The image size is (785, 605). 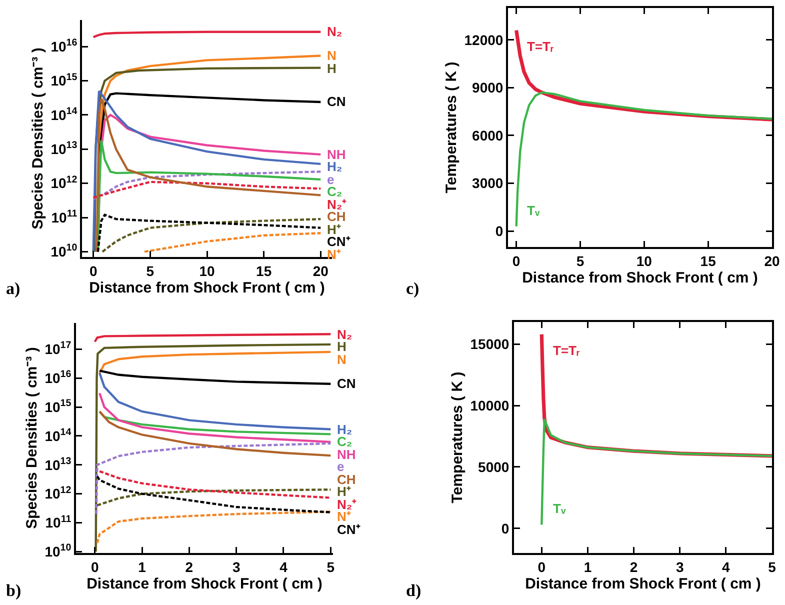 I want to click on y-tick-label: 12000, so click(x=484, y=40).